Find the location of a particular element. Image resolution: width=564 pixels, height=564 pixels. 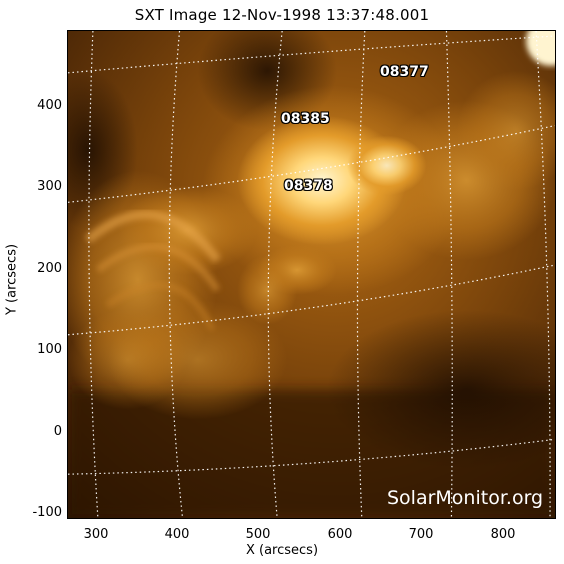

x-tick-label: 800 is located at coordinates (503, 534).